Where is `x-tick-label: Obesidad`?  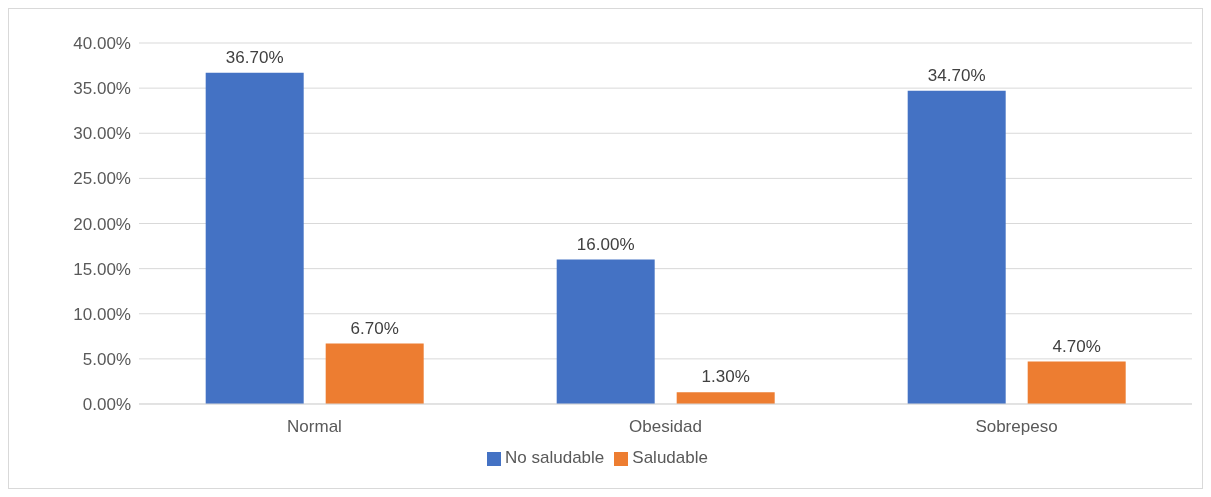
x-tick-label: Obesidad is located at coordinates (665, 427).